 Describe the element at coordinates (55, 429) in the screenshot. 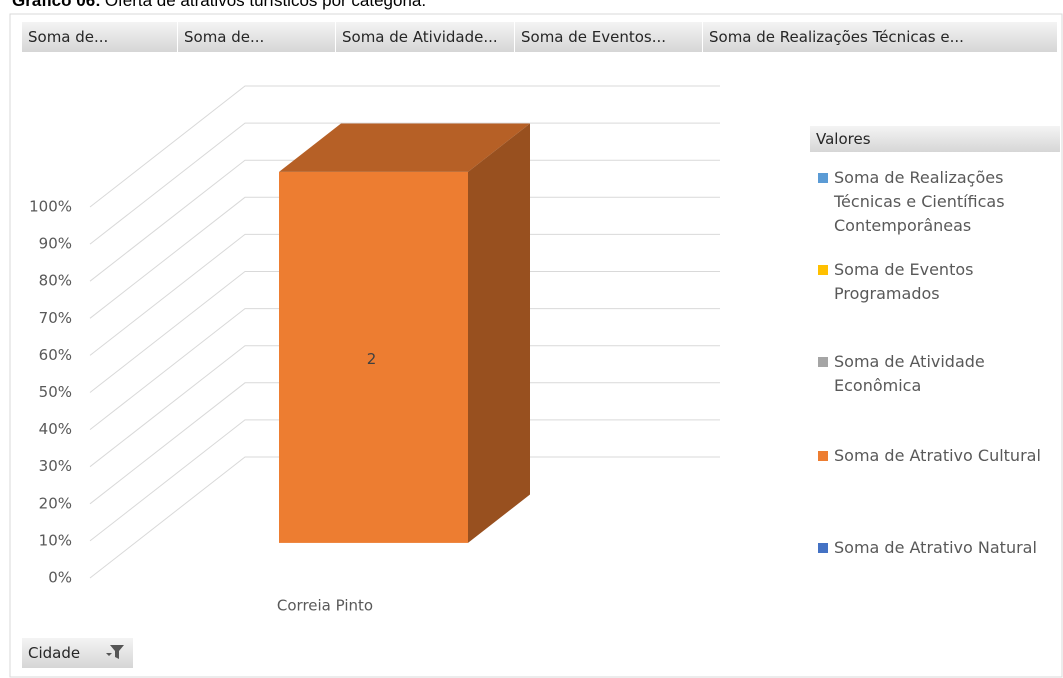

I see `y-tick-label: 40%` at that location.